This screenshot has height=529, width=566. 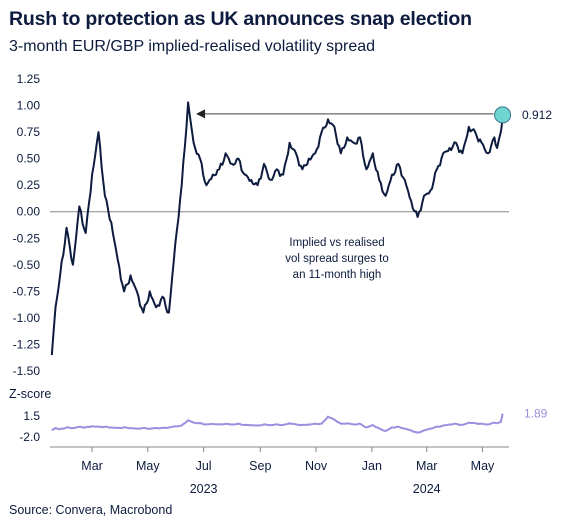 I want to click on x-year-label: 2024, so click(x=427, y=489).